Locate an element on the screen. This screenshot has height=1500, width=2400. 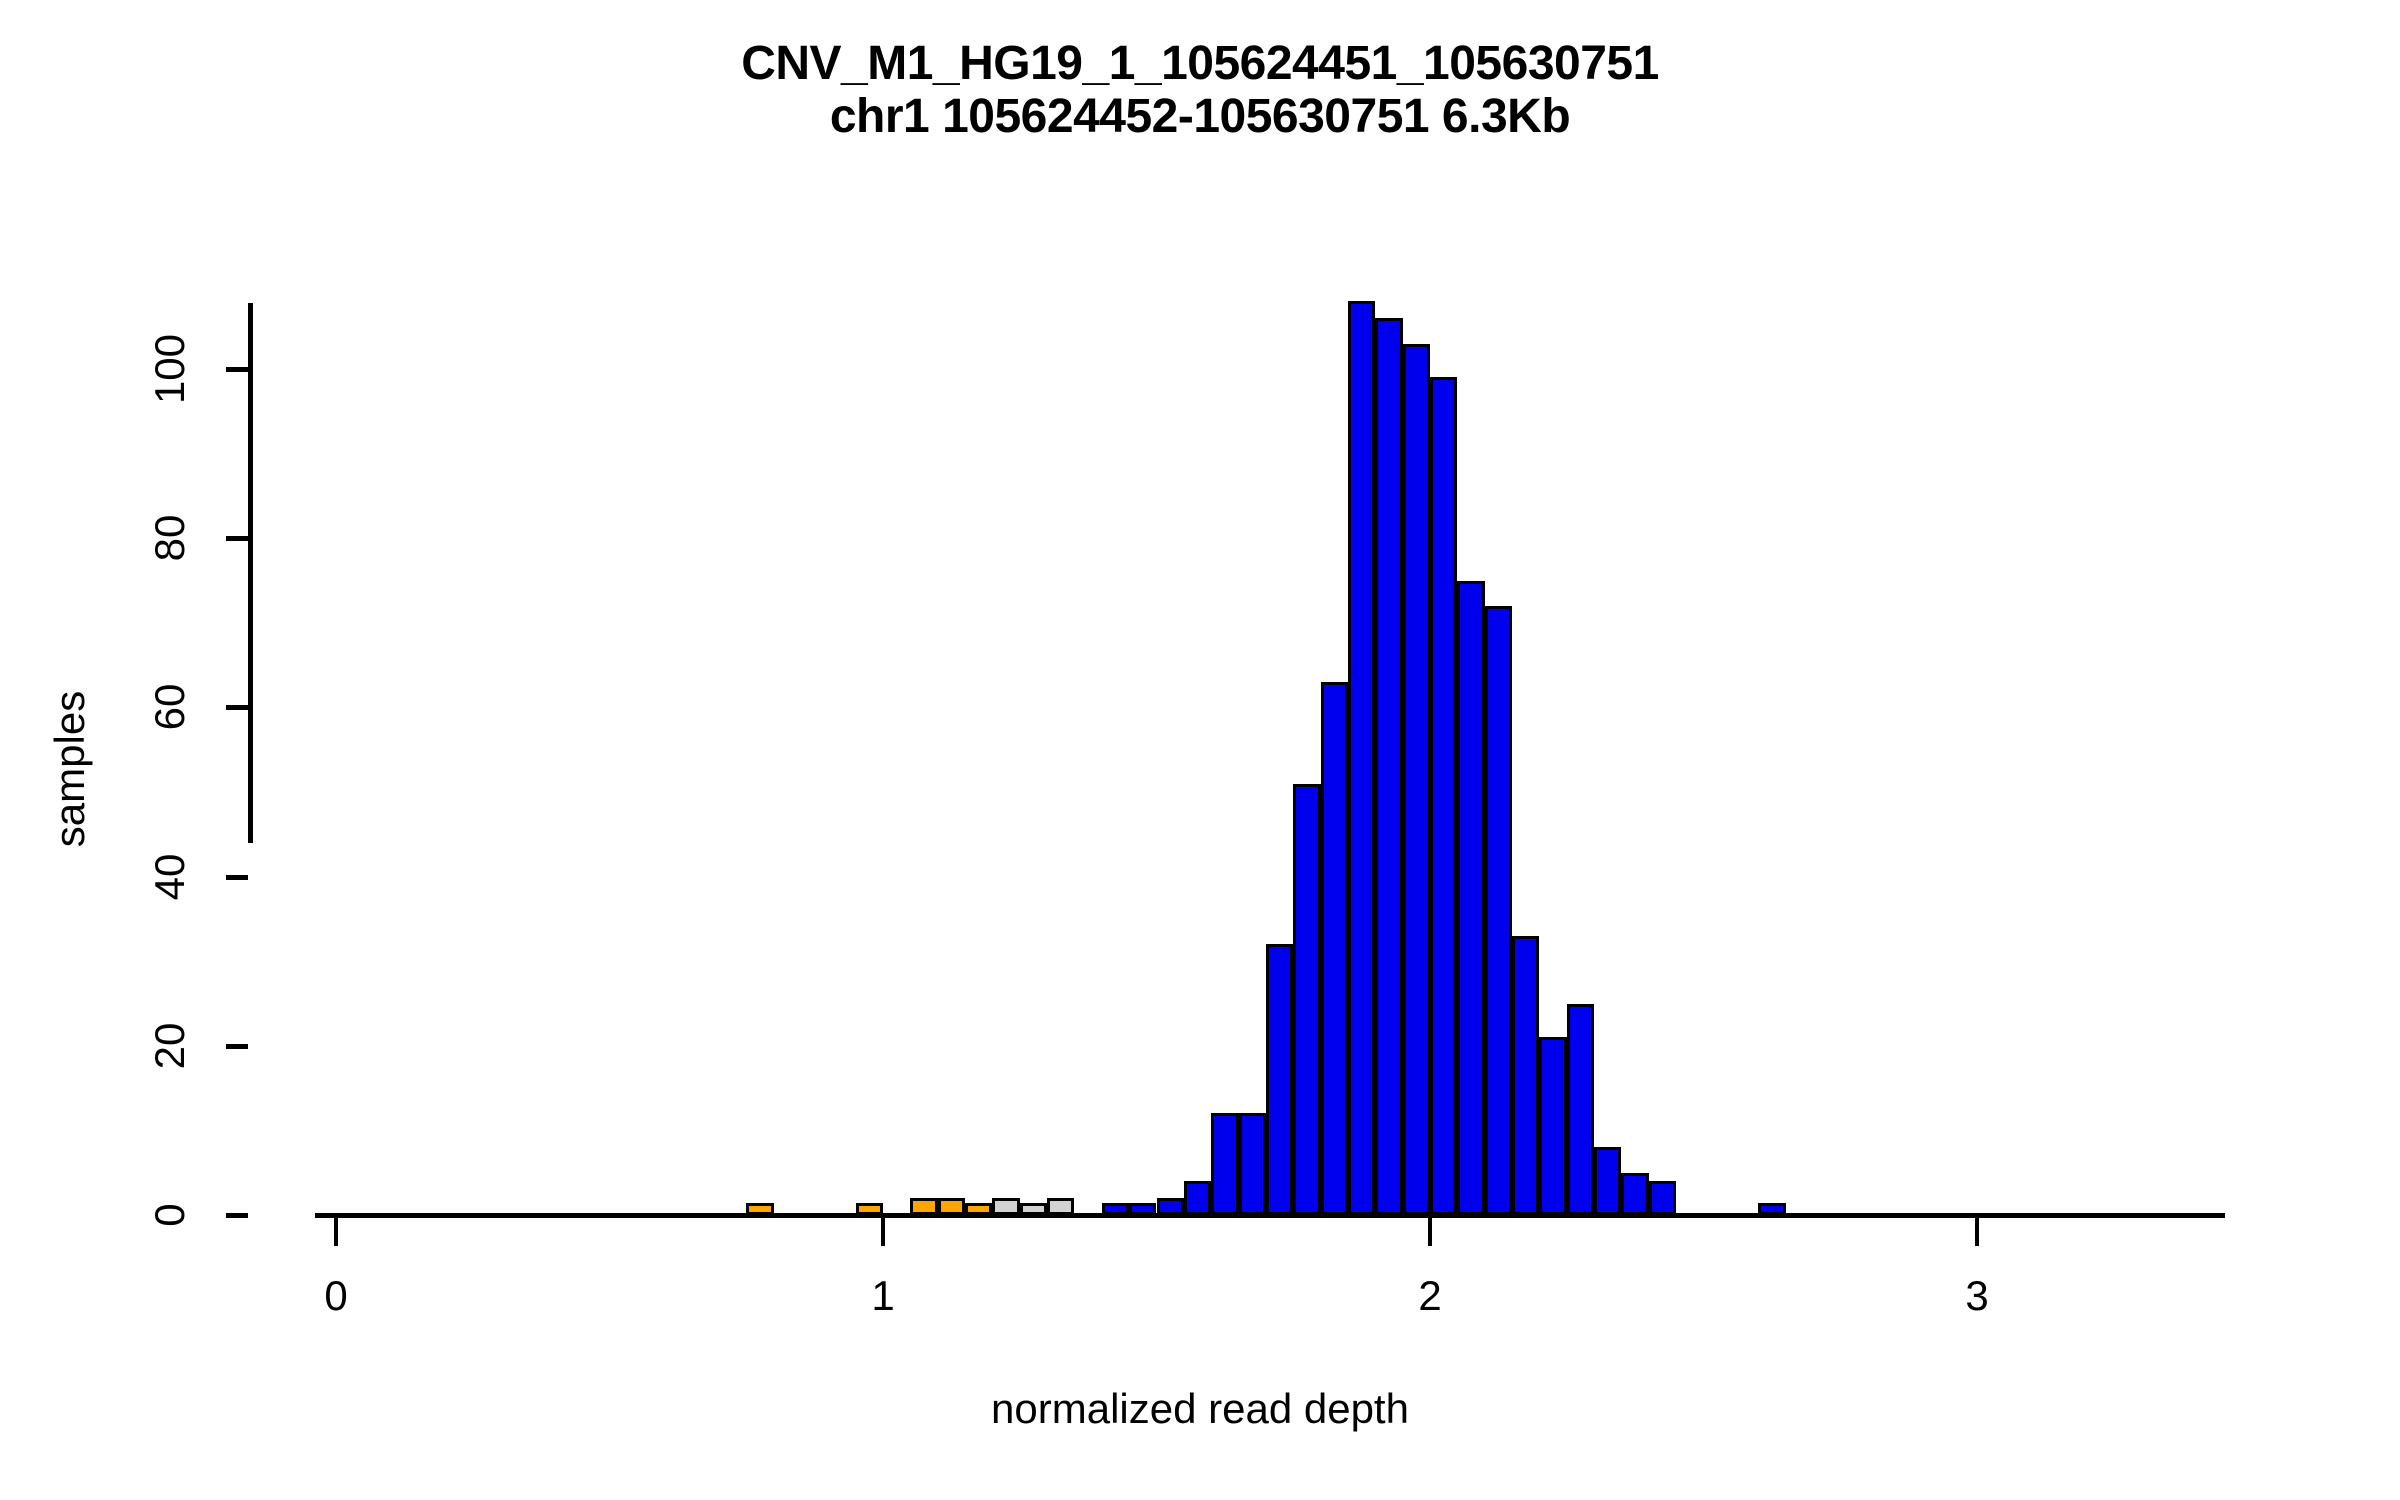
x-axis-tick-label: 2 is located at coordinates (1430, 1295).